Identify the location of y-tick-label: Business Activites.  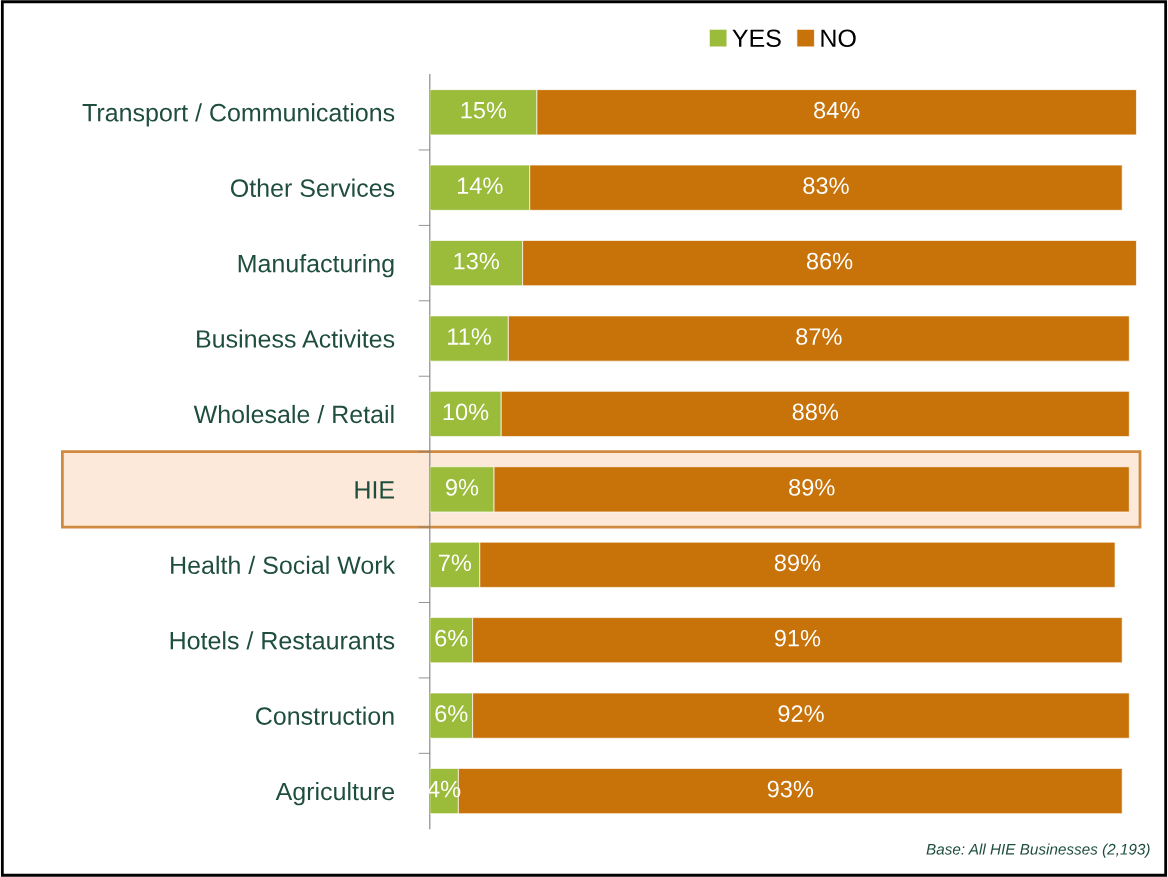
(296, 338).